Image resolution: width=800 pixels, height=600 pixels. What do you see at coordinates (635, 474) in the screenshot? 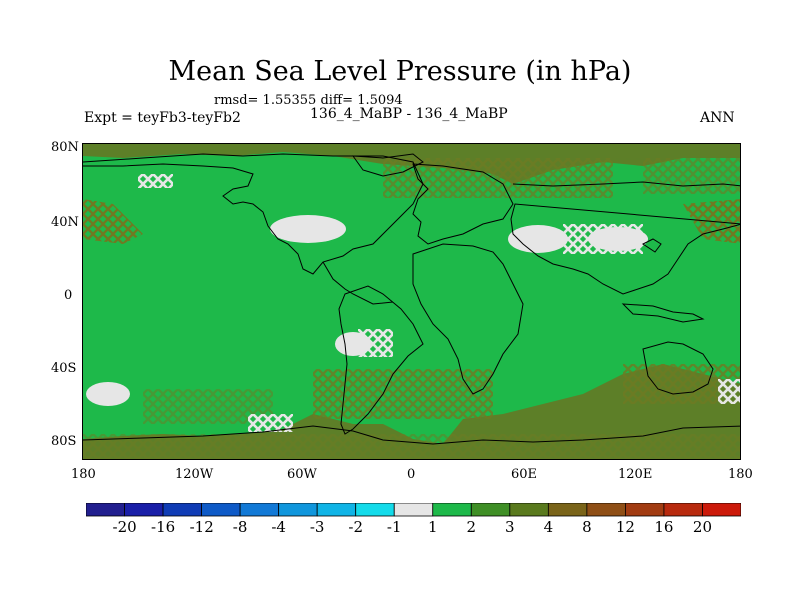
I see `lon-tick-label: 120E` at bounding box center [635, 474].